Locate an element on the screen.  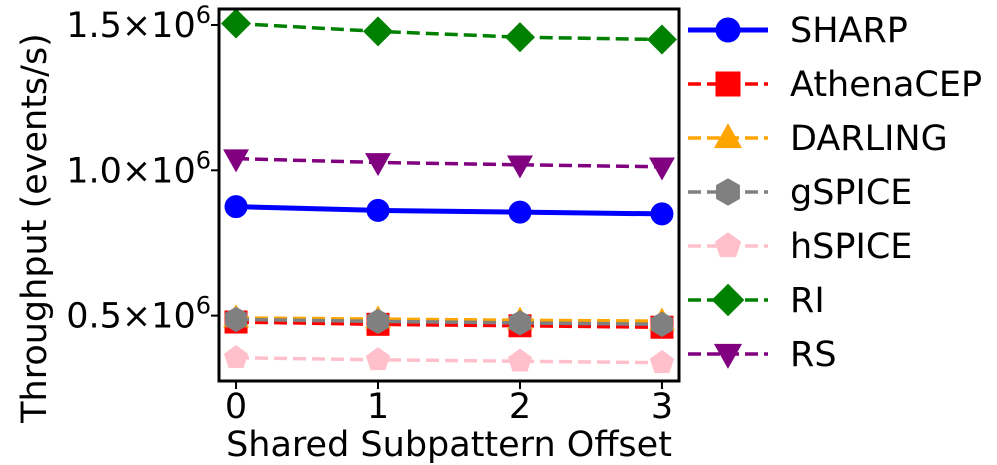
series-gspice is located at coordinates (449, 322).